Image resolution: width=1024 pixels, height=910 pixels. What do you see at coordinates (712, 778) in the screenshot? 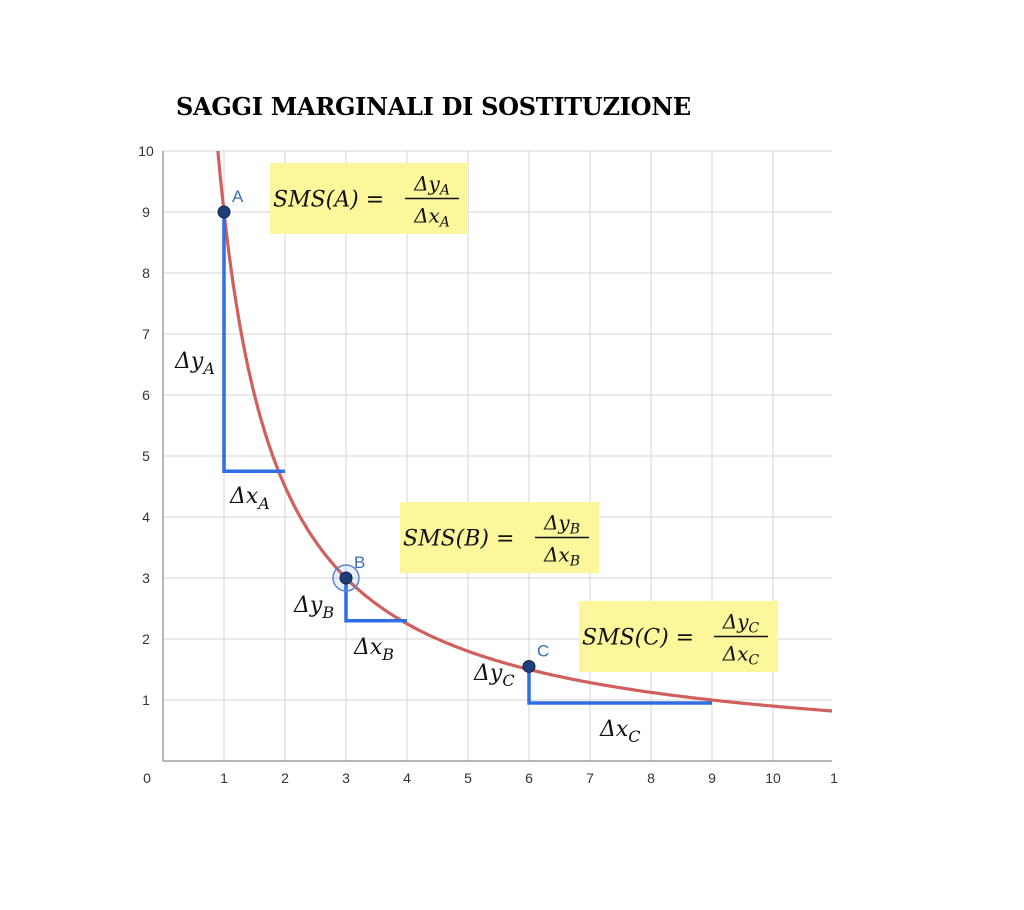
I see `x-tick-label: 9` at bounding box center [712, 778].